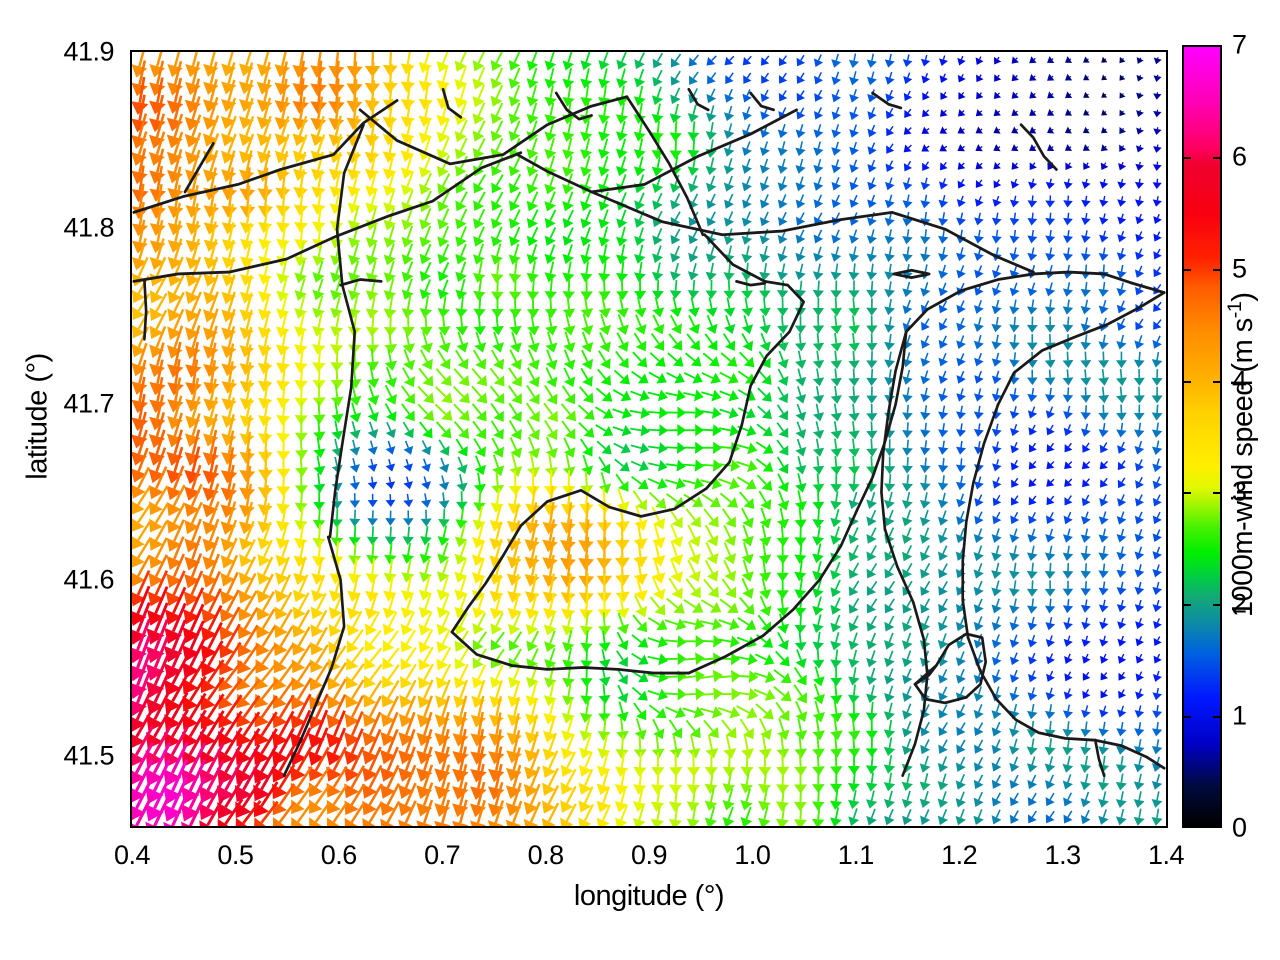  Describe the element at coordinates (1239, 603) in the screenshot. I see `colorbar-label-2: 2` at that location.